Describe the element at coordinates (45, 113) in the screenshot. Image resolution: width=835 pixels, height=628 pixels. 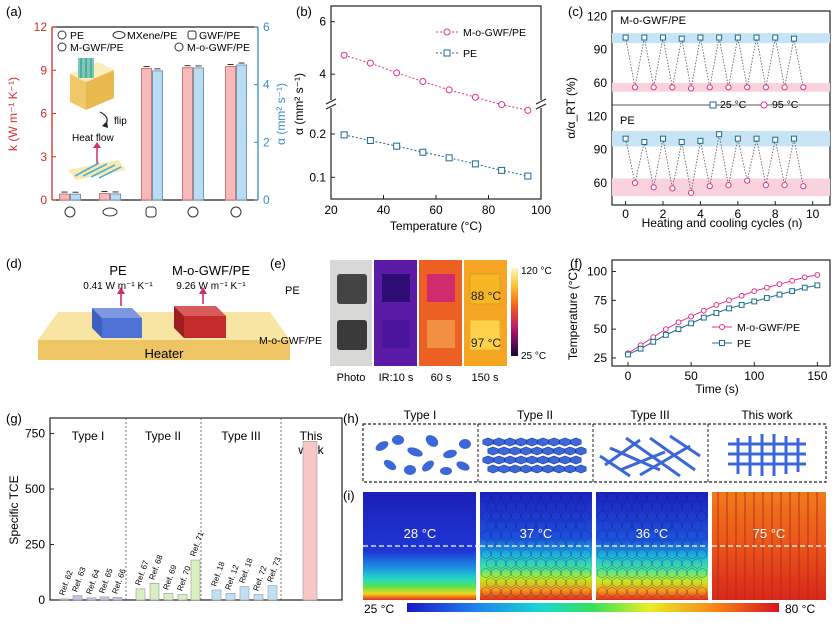
I see `panel-a-left-ticks: 0 3 6 9 12` at that location.